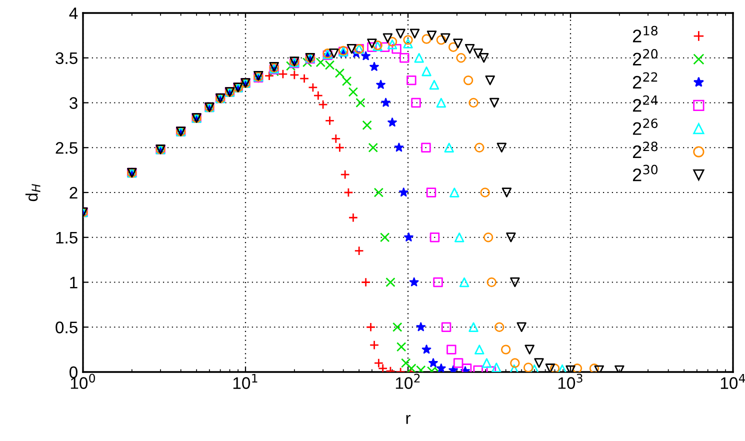 Image resolution: width=745 pixels, height=441 pixels. Describe the element at coordinates (67, 238) in the screenshot. I see `y-tick-label: 1.5` at that location.